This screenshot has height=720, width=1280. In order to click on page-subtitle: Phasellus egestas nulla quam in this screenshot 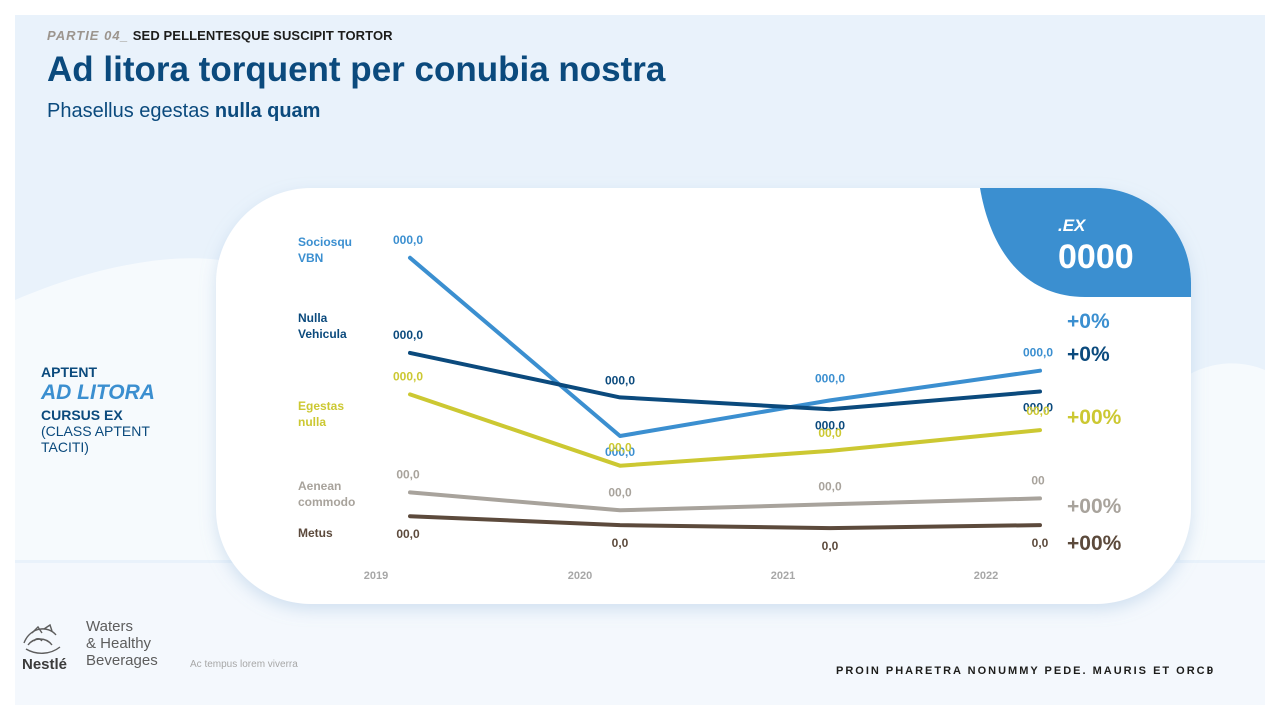, I will do `click(183, 111)`.